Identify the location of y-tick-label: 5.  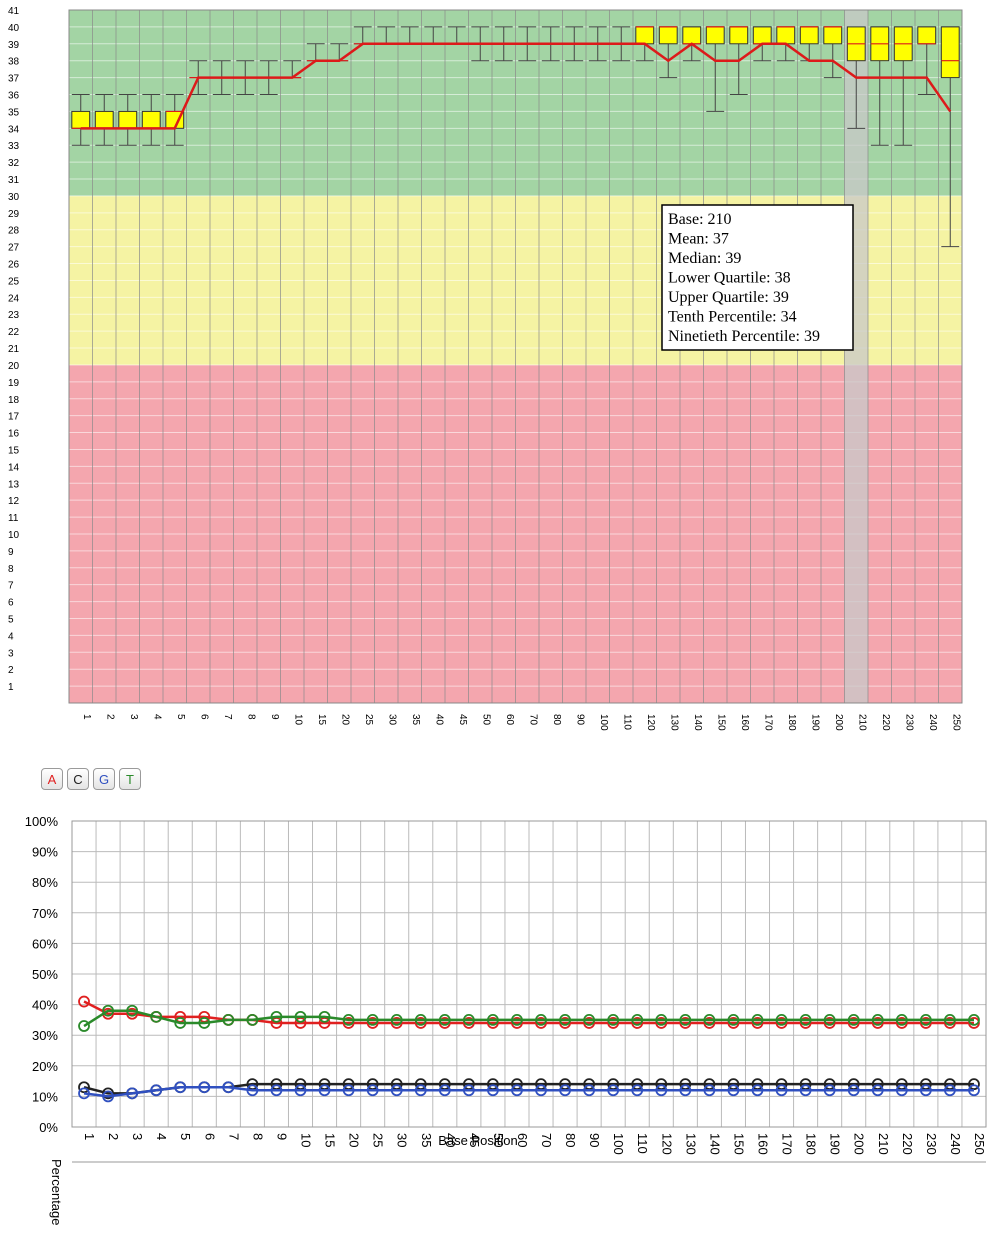
(11, 619).